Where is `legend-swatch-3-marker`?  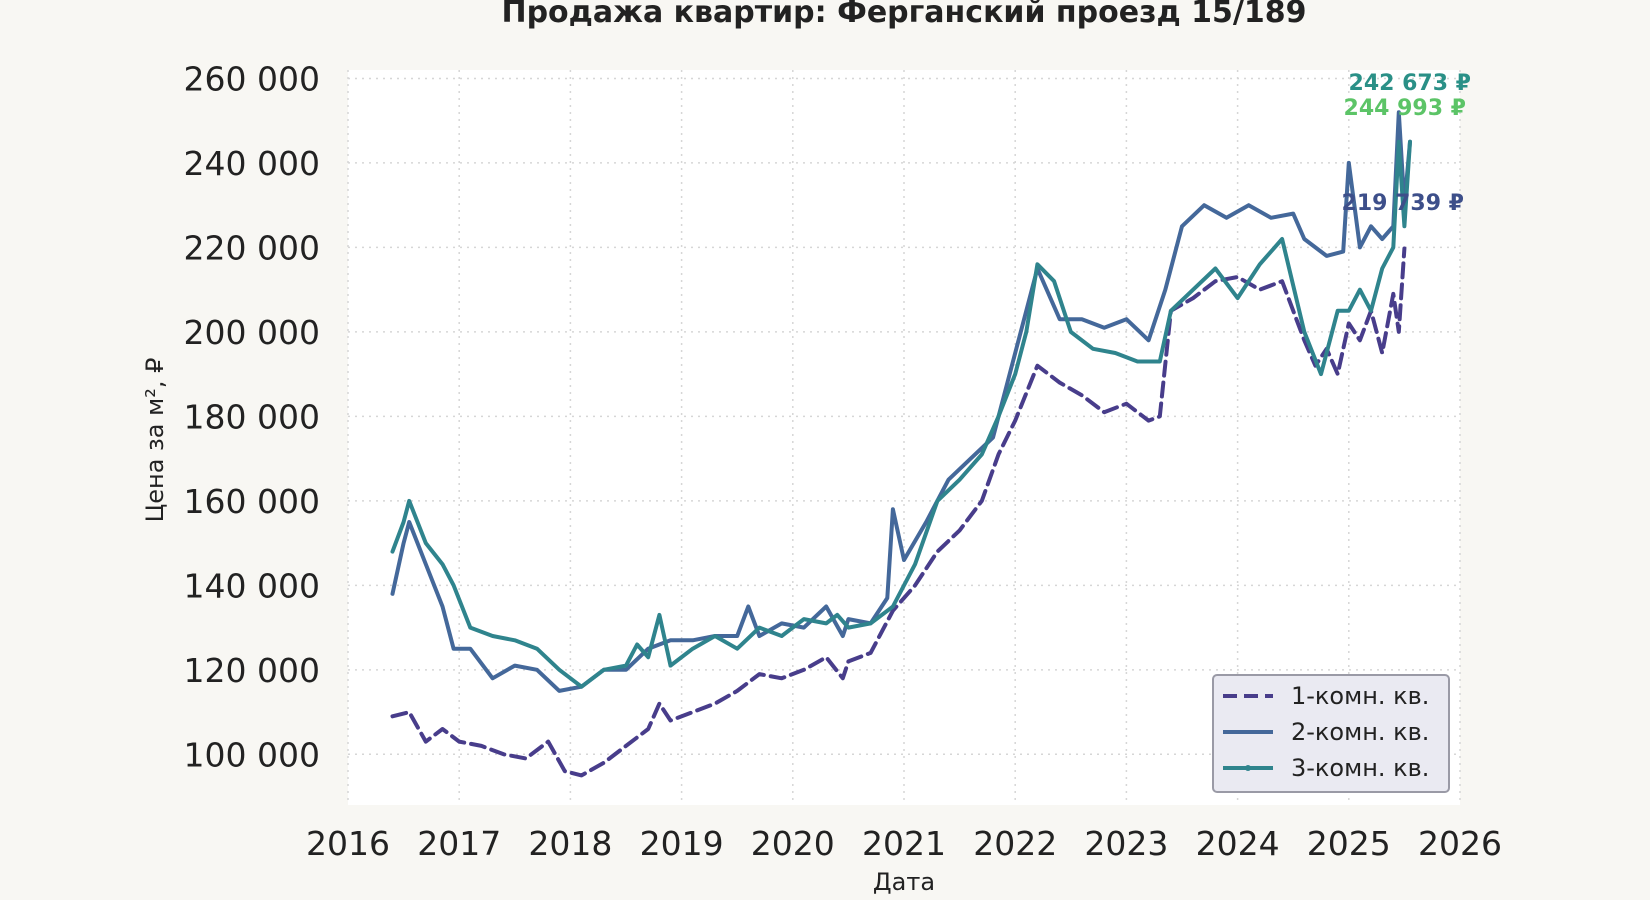
legend-swatch-3-marker is located at coordinates (1248, 768).